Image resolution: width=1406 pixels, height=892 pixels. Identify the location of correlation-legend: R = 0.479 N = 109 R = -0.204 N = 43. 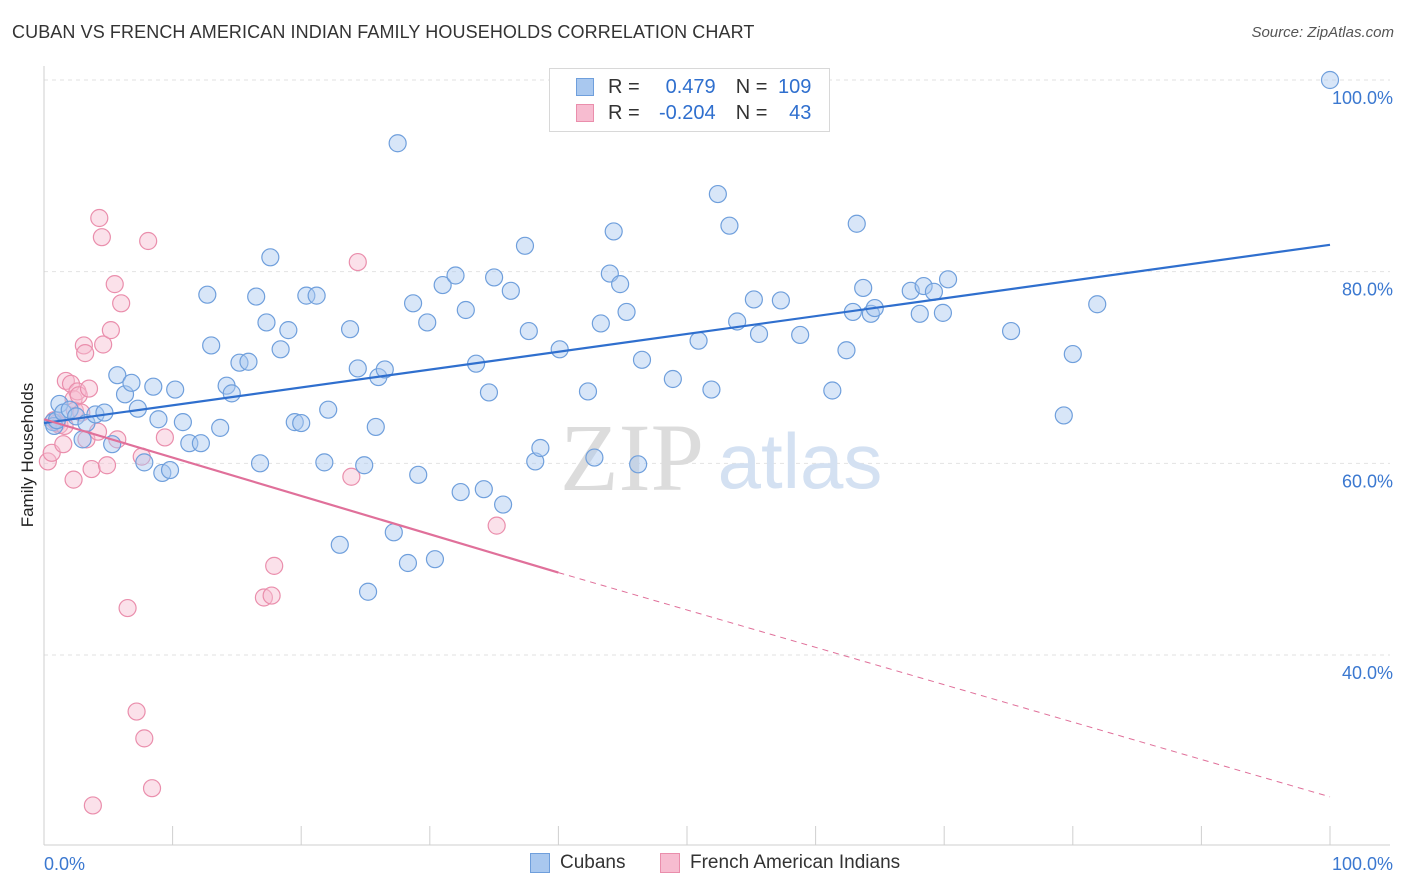
(689, 100).